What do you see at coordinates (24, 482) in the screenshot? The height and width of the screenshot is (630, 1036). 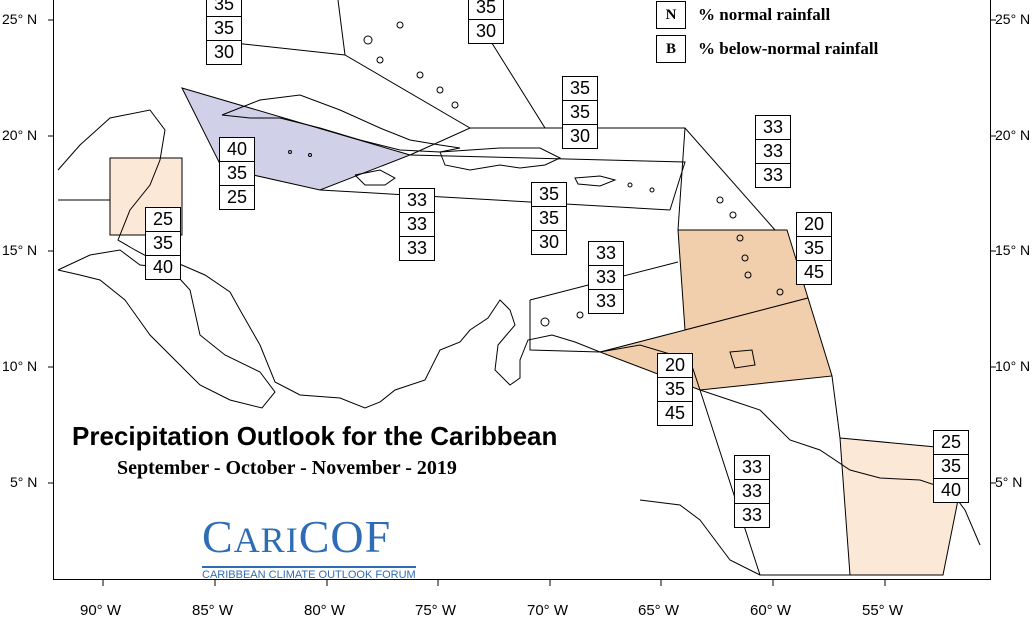 I see `lat-label-5n-left: 5° N` at bounding box center [24, 482].